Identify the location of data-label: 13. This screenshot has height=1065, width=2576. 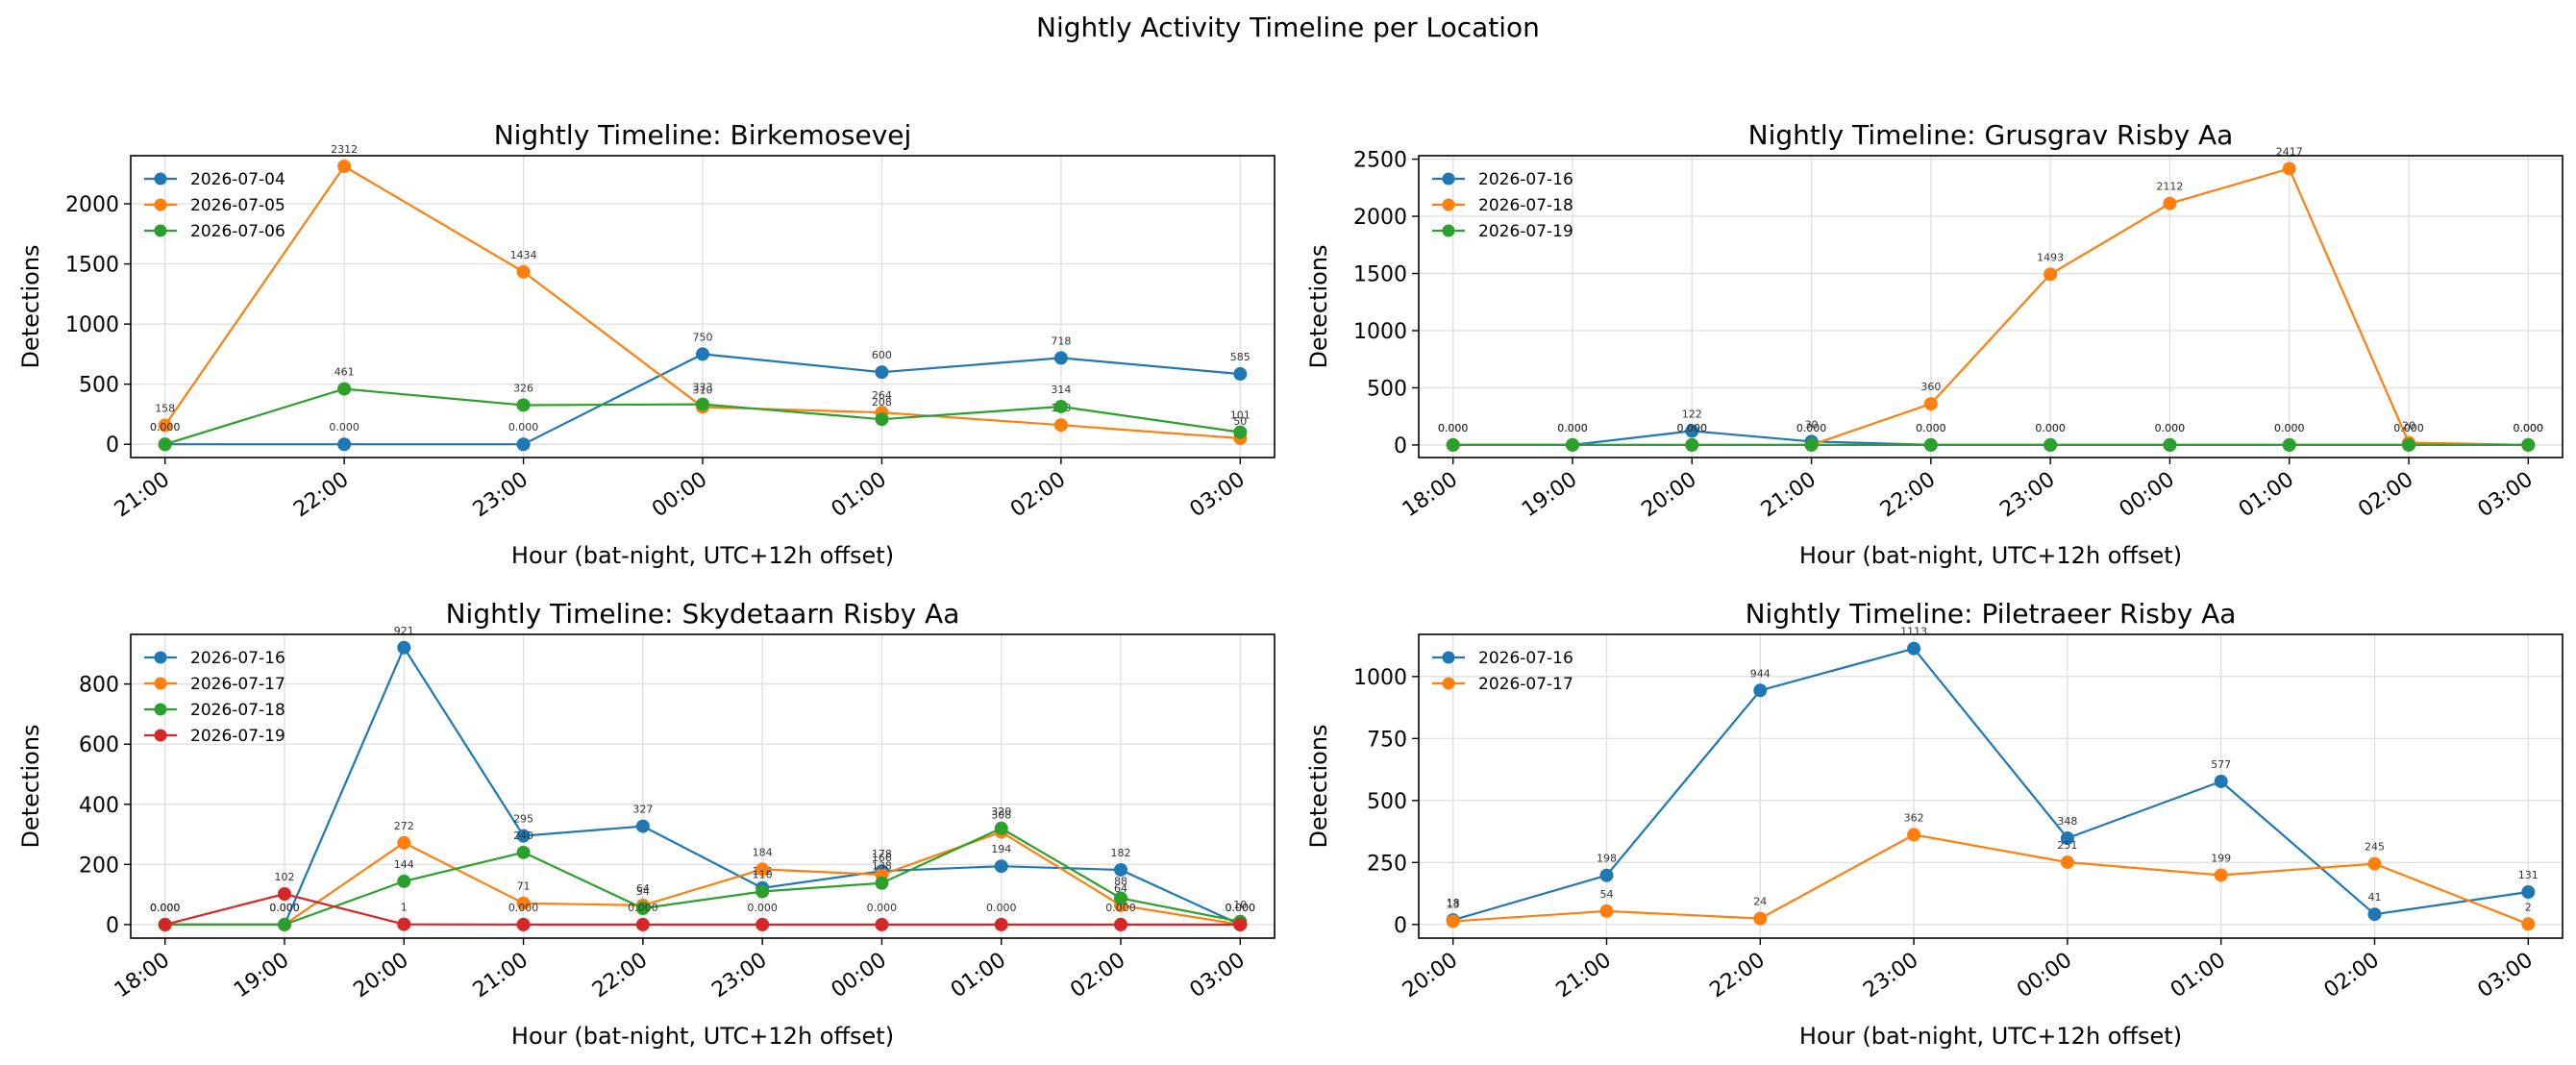
(1453, 904).